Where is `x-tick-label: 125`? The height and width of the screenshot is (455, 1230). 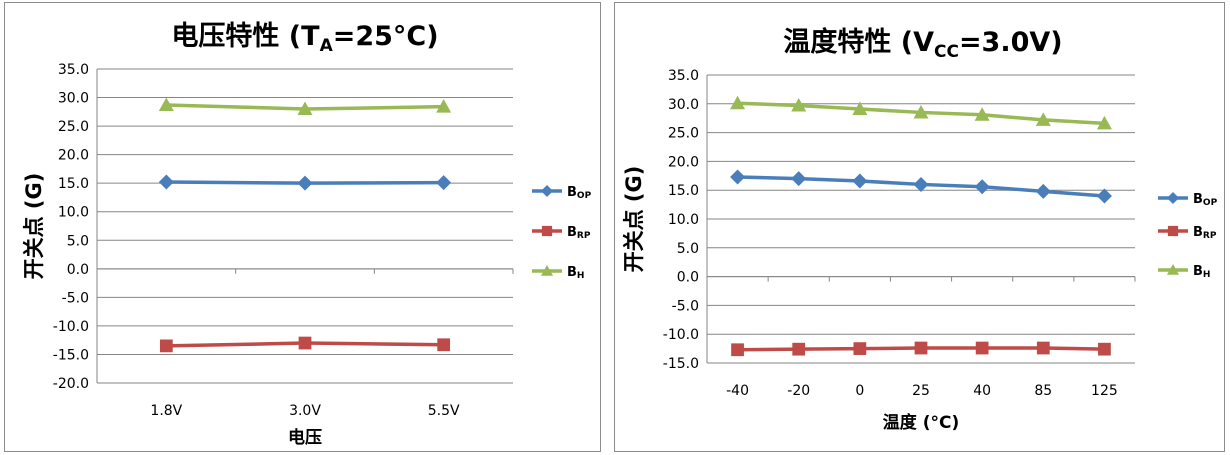
x-tick-label: 125 is located at coordinates (1104, 391).